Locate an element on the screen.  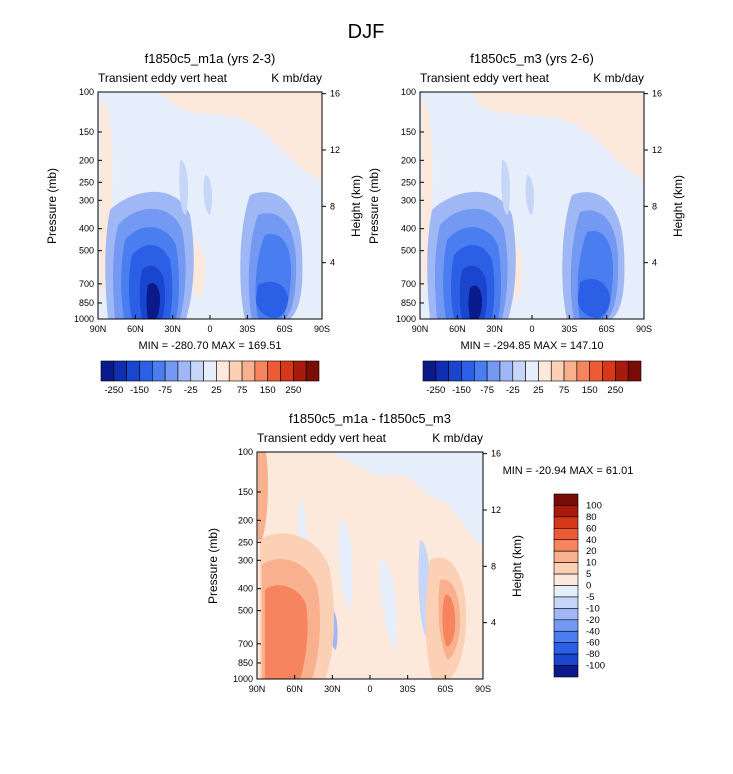
colorbar-label: -25 is located at coordinates (191, 390).